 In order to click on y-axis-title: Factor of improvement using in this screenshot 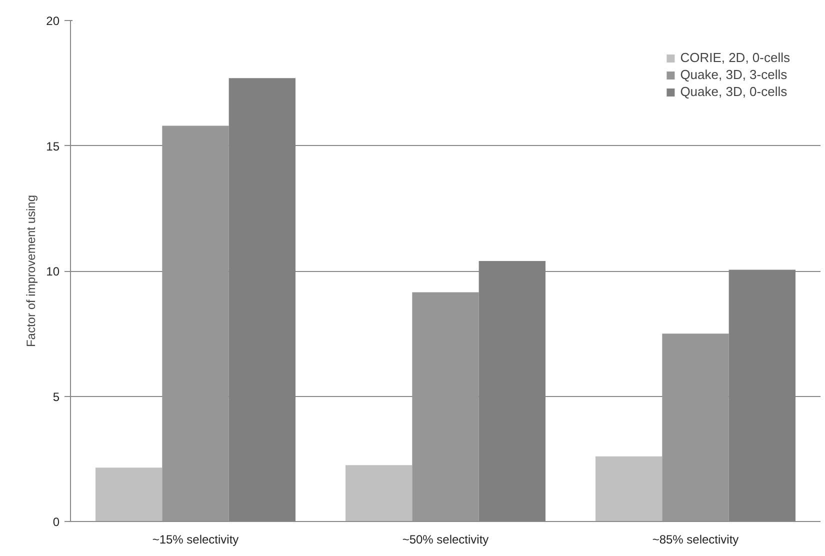, I will do `click(31, 271)`.